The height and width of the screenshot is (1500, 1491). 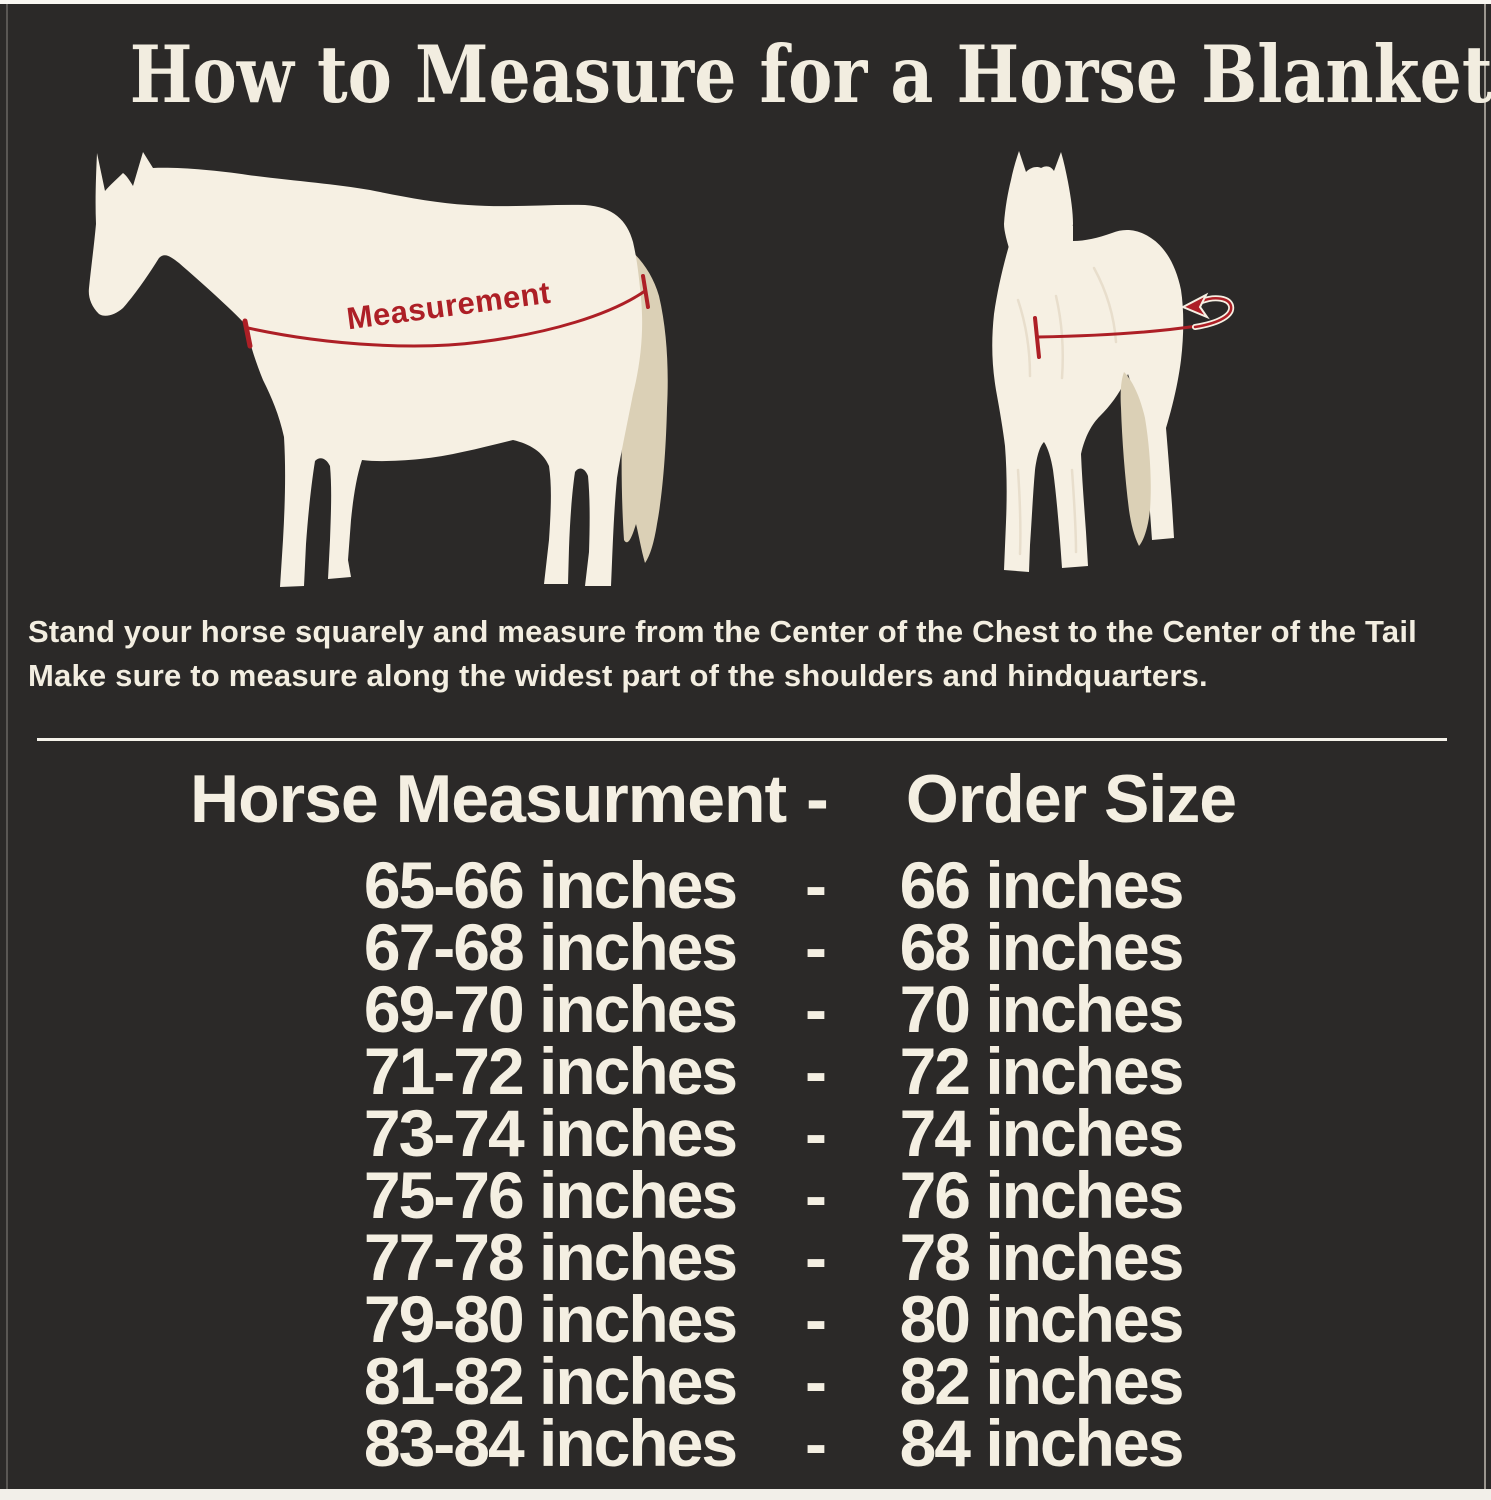 I want to click on row-order-size: 74 inches, so click(x=1042, y=1133).